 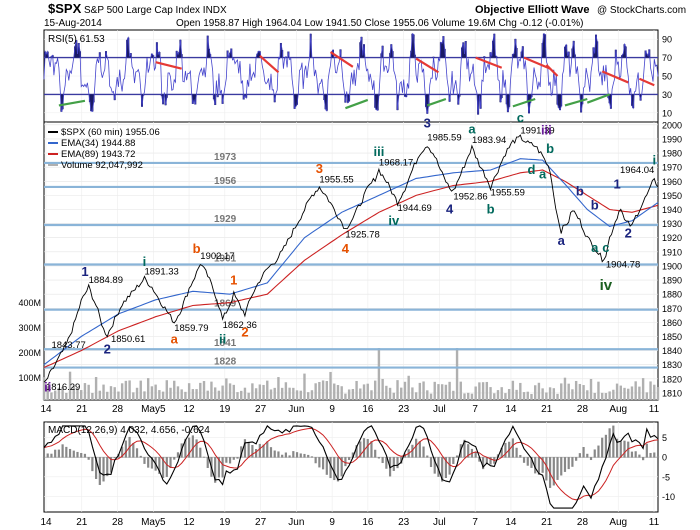 What do you see at coordinates (618, 522) in the screenshot?
I see `x-tick-label: Aug` at bounding box center [618, 522].